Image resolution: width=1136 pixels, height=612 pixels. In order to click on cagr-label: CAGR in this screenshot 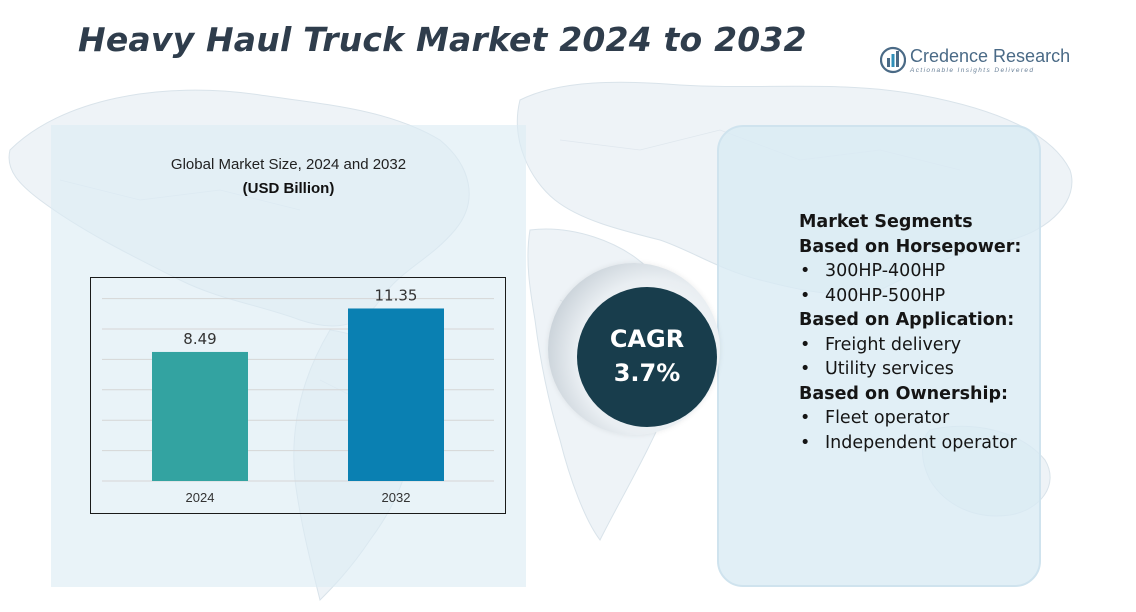, I will do `click(647, 339)`.